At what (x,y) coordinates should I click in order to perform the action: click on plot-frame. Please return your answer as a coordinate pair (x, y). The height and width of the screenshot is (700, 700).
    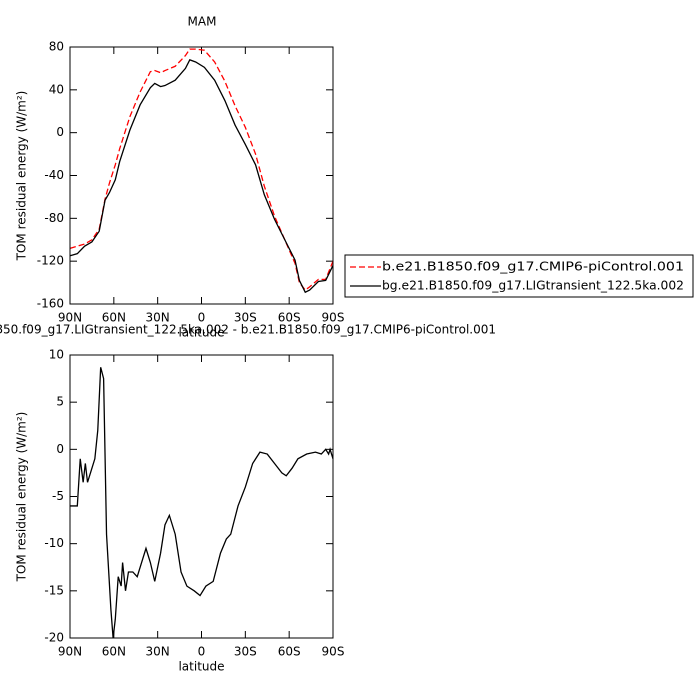
    Looking at the image, I should click on (201, 175).